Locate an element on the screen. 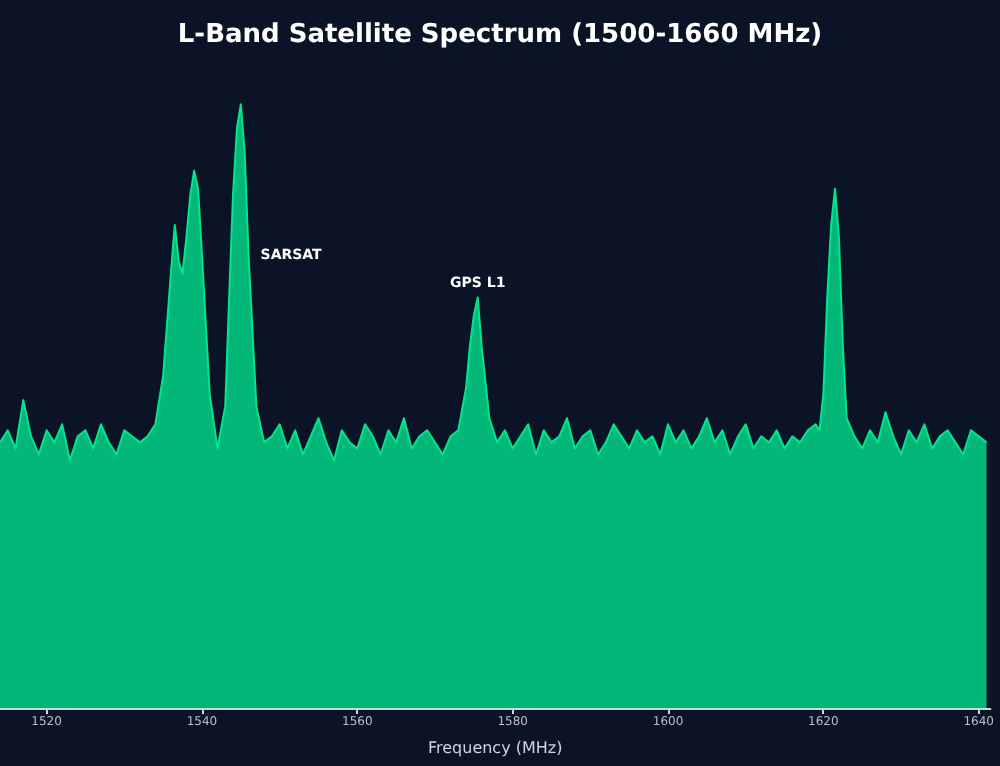 This screenshot has width=1000, height=766. x-axis-title: Frequency (MHz) is located at coordinates (495, 748).